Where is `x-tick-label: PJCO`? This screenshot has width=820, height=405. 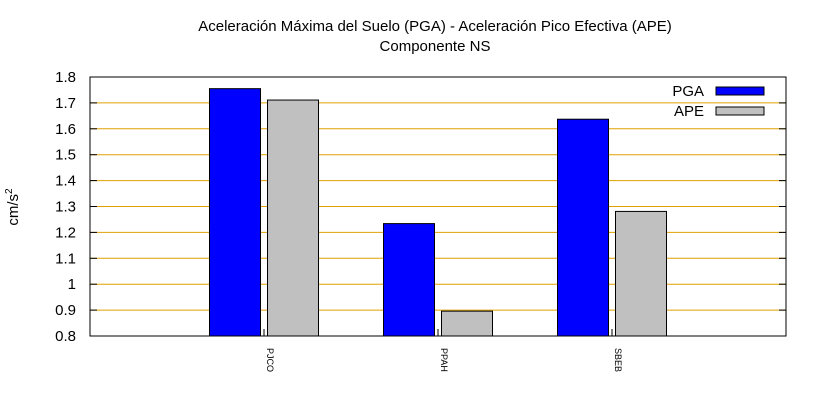
x-tick-label: PJCO is located at coordinates (270, 360).